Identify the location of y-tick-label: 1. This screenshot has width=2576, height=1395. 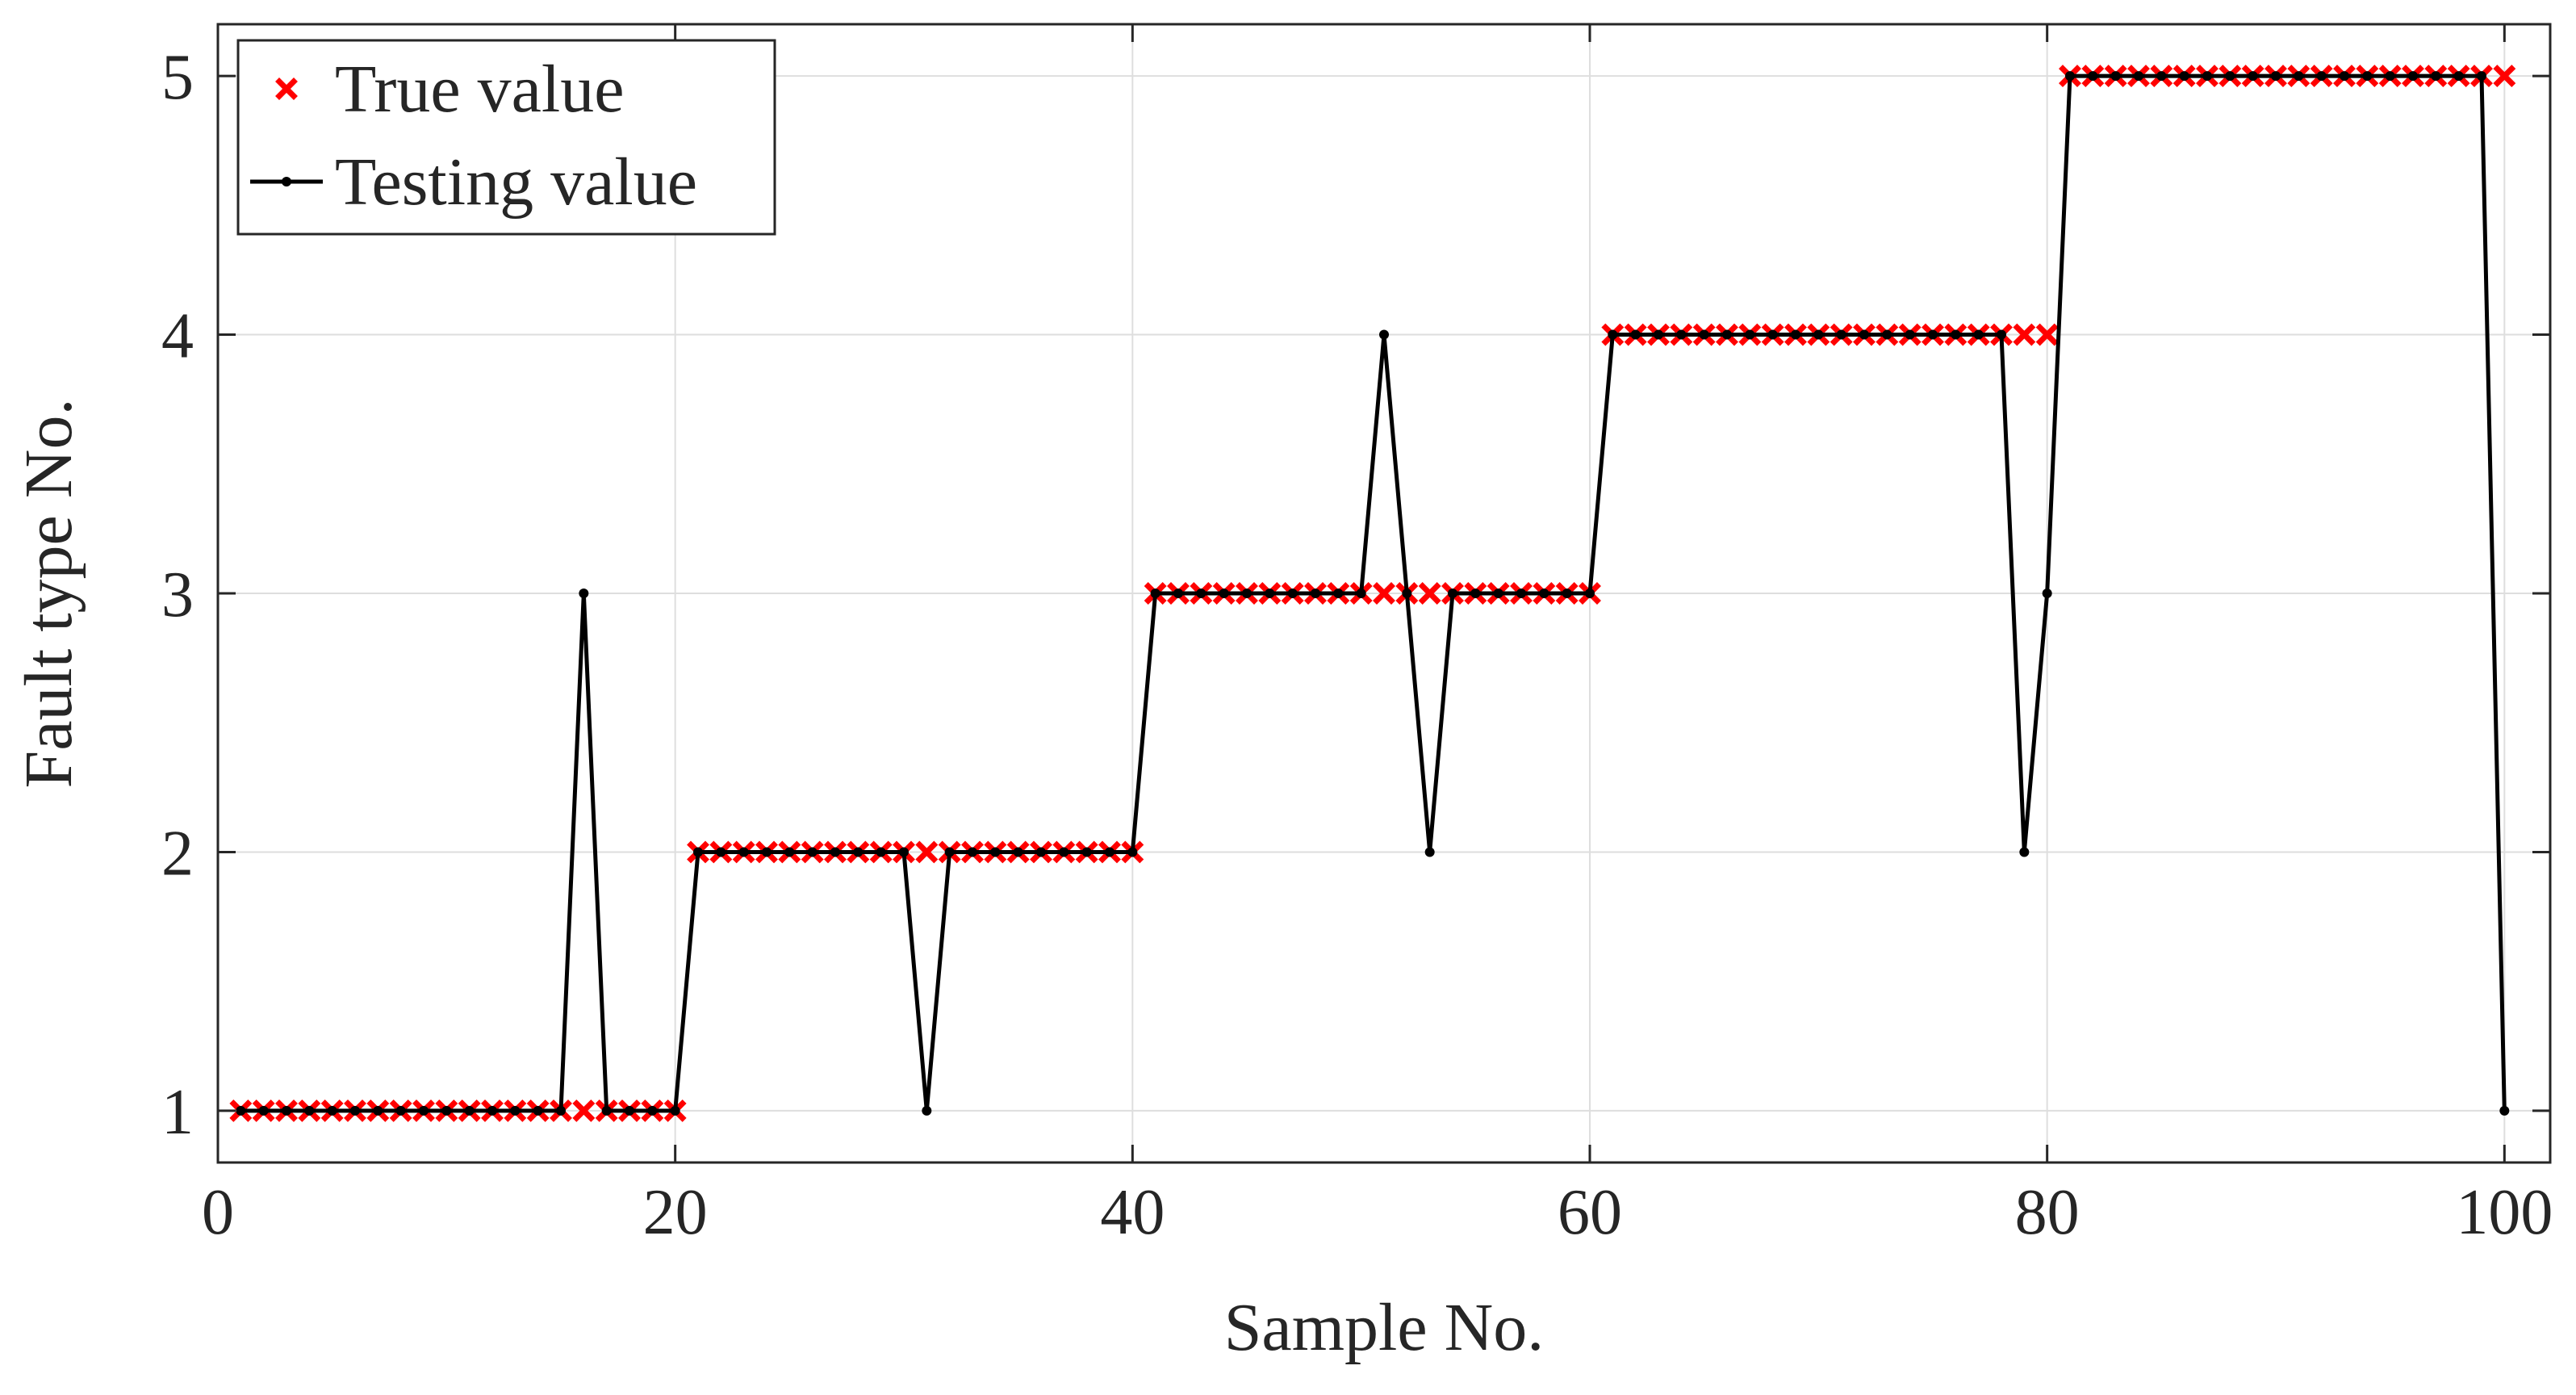
(177, 1112).